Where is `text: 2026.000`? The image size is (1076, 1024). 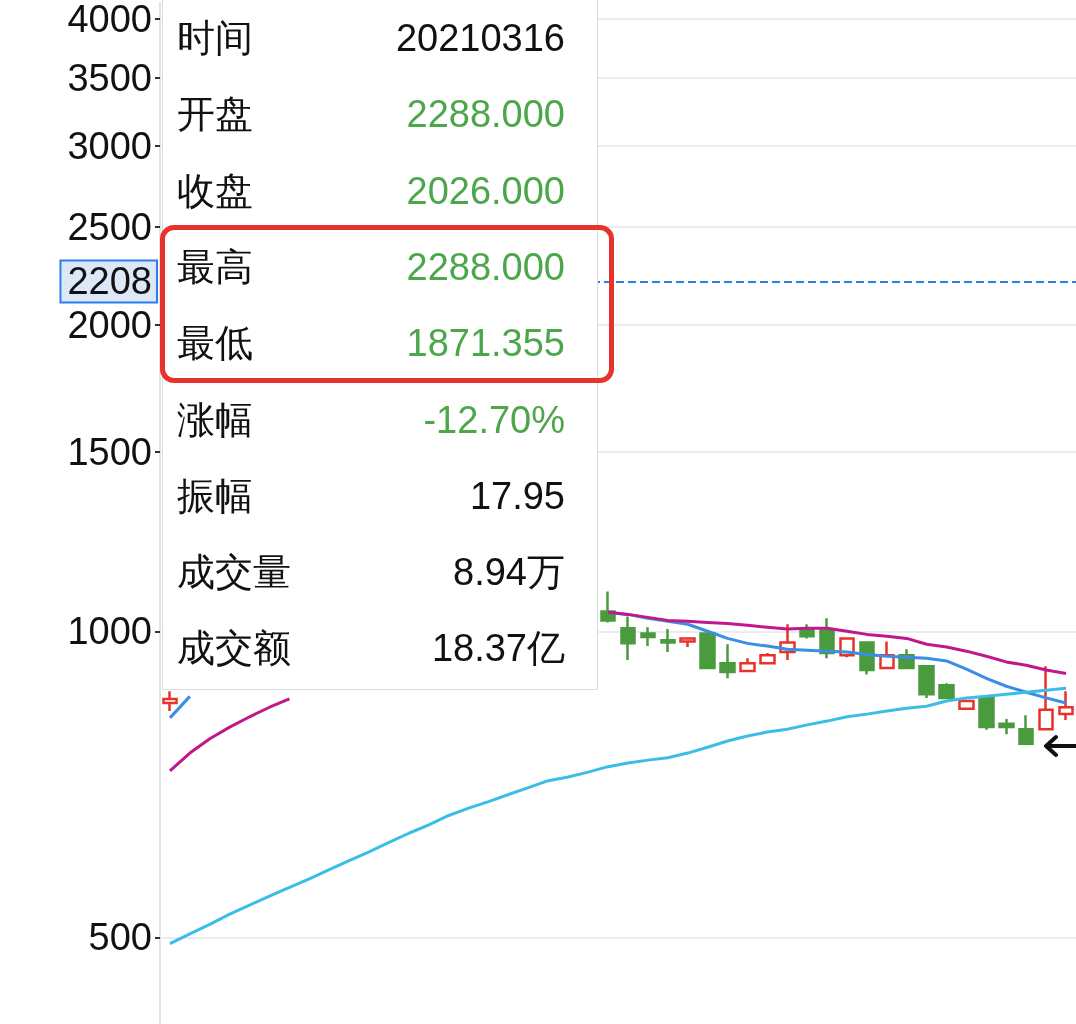
text: 2026.000 is located at coordinates (485, 190).